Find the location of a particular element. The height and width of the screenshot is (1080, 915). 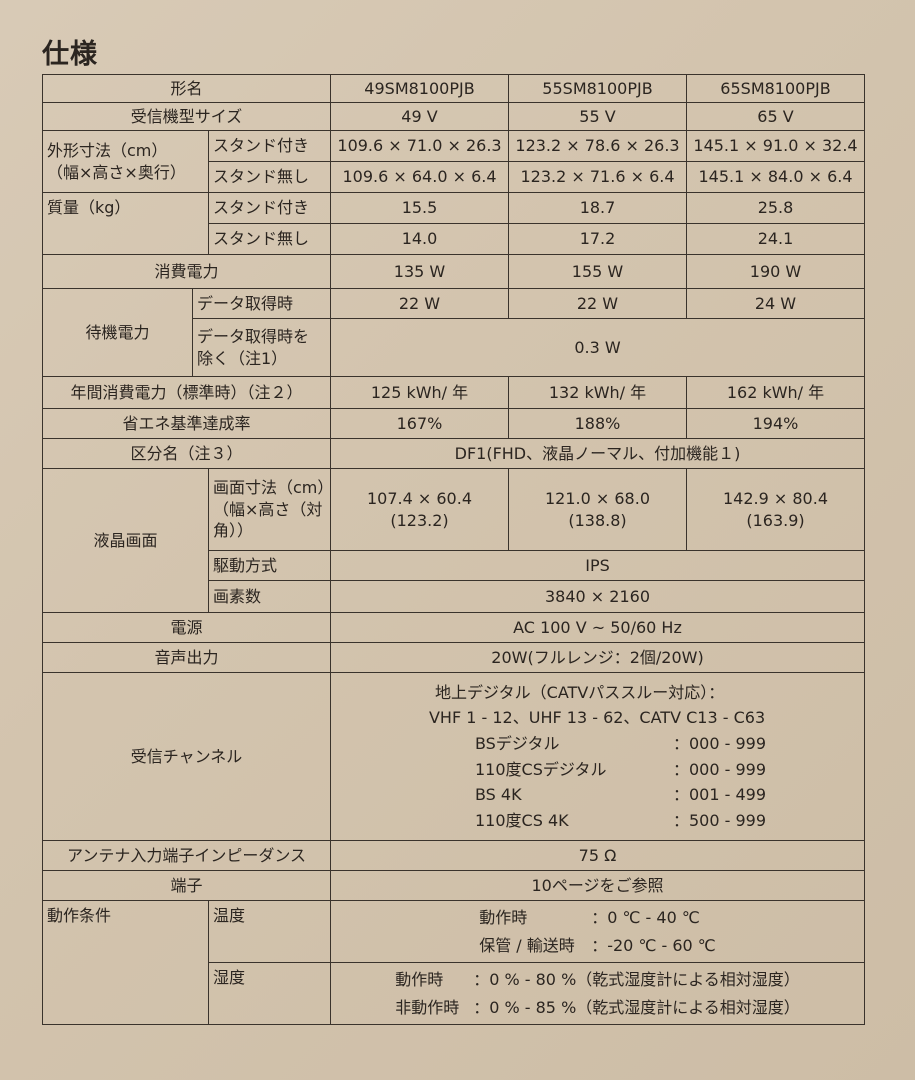

cell-line: (163.9) is located at coordinates (775, 520).